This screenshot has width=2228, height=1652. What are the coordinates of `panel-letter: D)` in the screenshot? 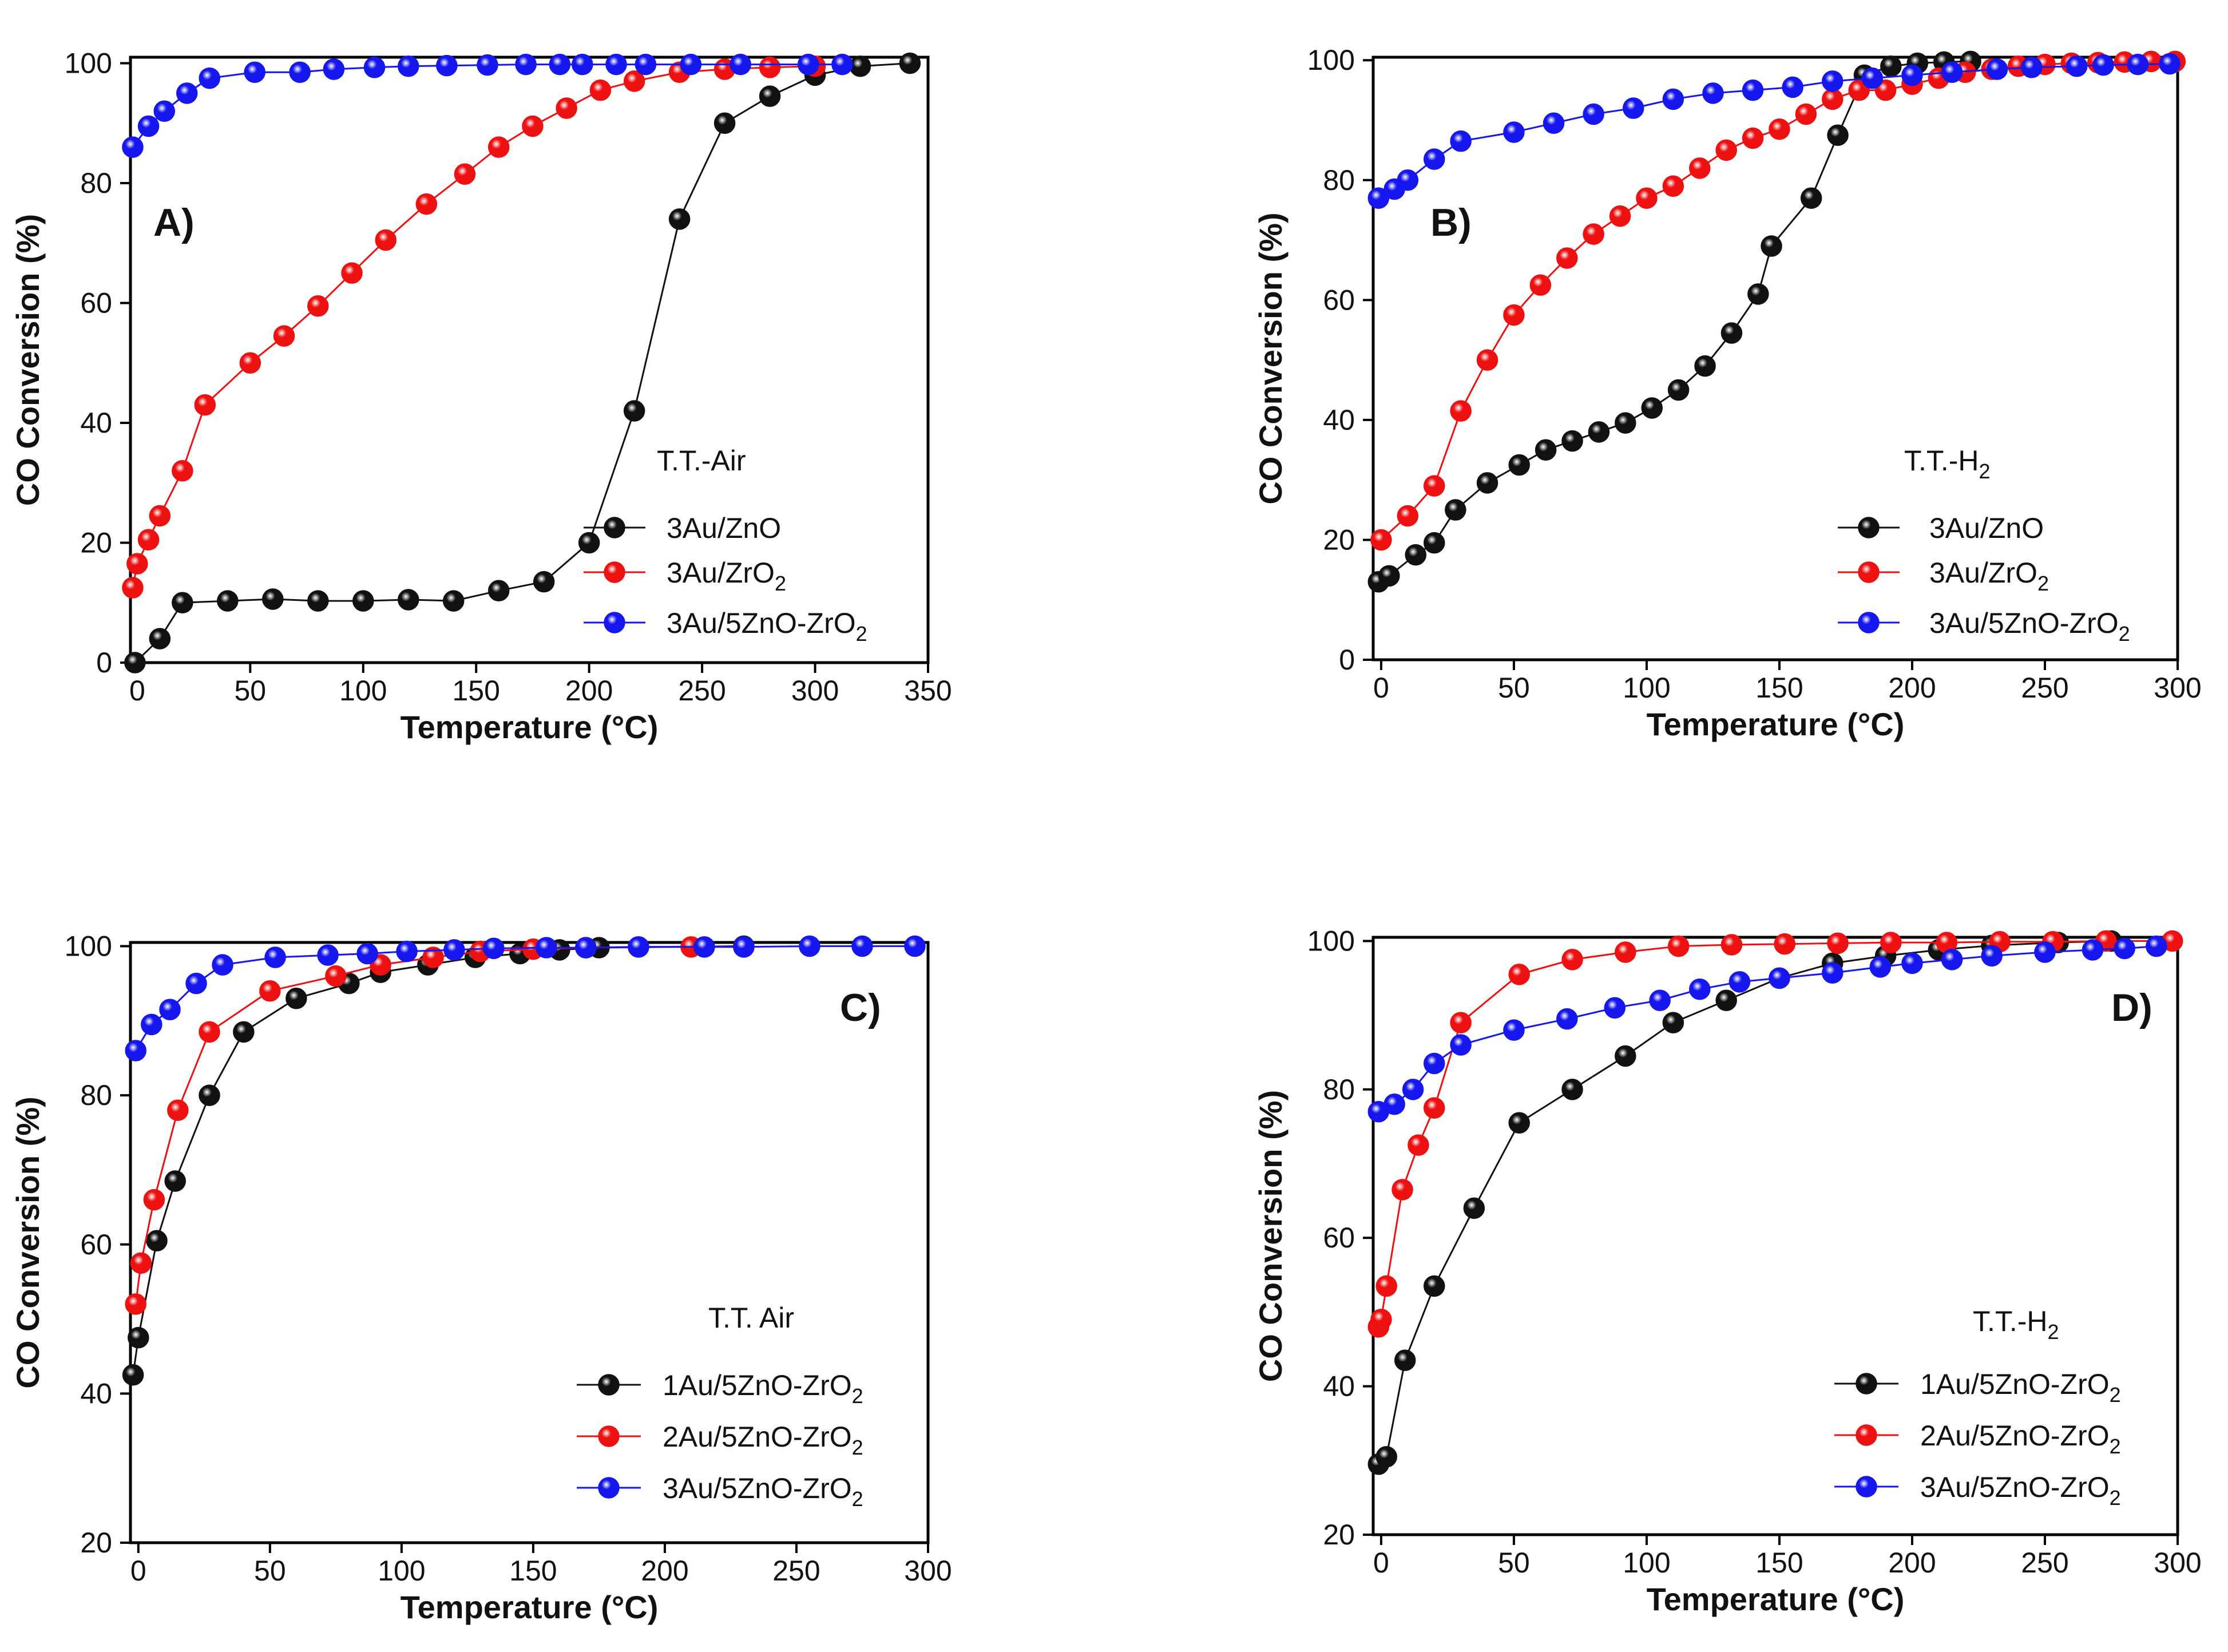 It's located at (2131, 1008).